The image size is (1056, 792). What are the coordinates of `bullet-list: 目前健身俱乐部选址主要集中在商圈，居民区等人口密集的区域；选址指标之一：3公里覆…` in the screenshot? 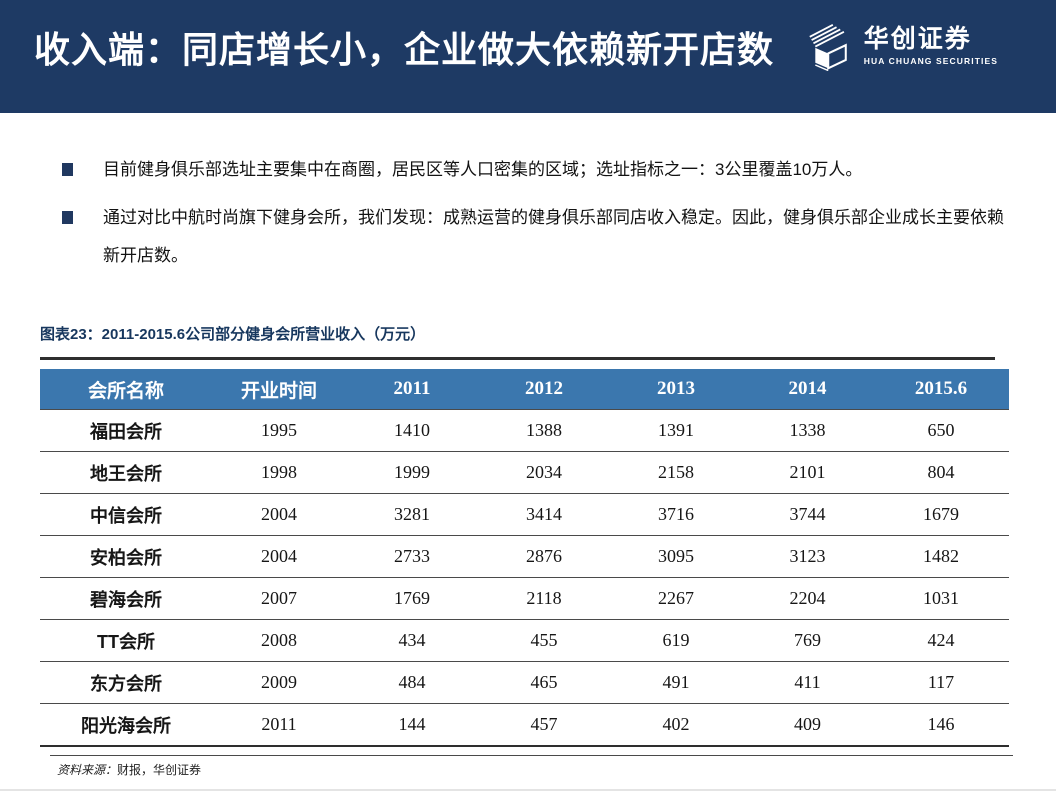 It's located at (539, 213).